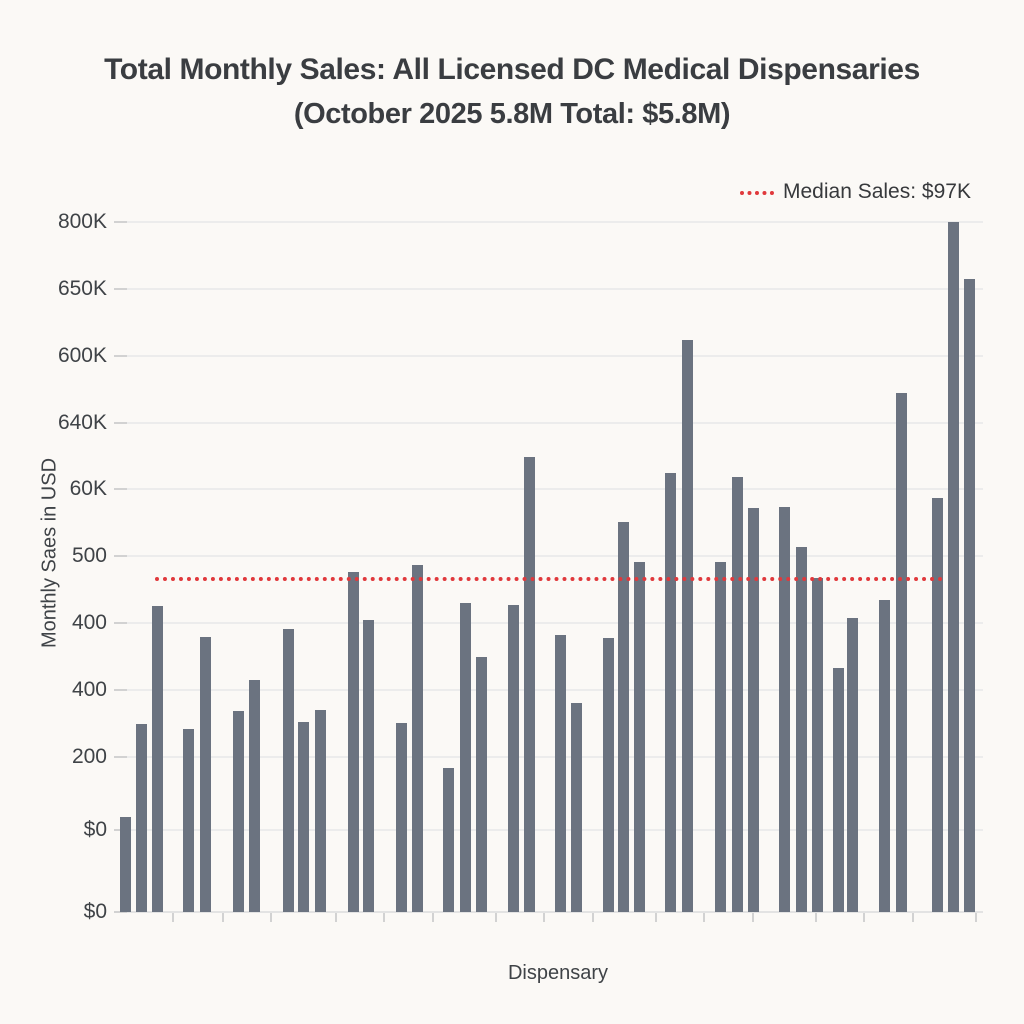 Image resolution: width=1024 pixels, height=1024 pixels. What do you see at coordinates (549, 579) in the screenshot?
I see `median-sales-line` at bounding box center [549, 579].